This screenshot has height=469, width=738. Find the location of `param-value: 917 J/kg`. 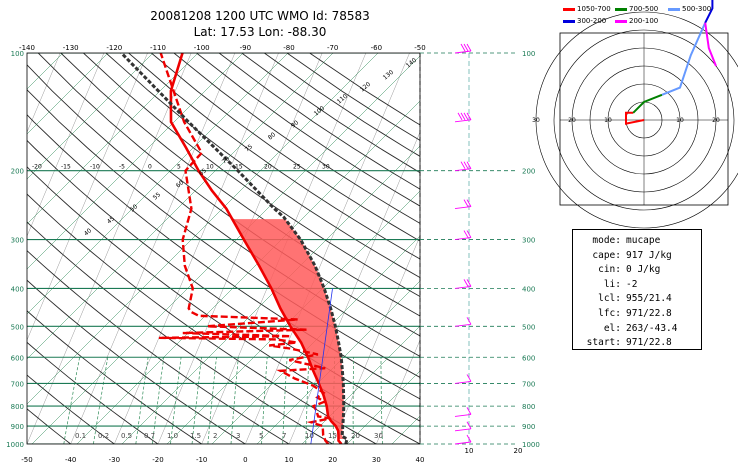

param-value: 917 J/kg is located at coordinates (649, 255).